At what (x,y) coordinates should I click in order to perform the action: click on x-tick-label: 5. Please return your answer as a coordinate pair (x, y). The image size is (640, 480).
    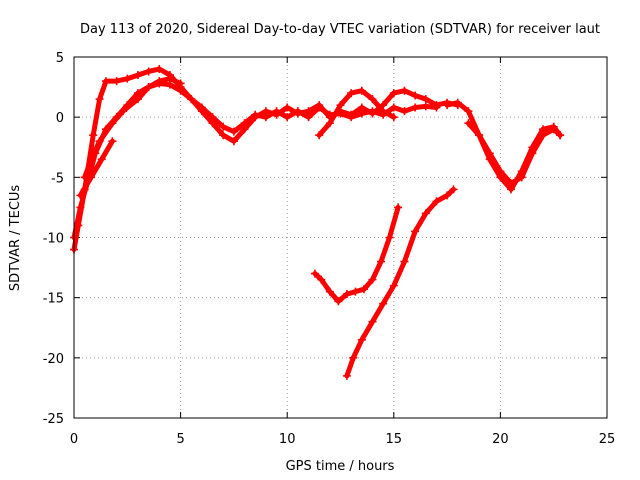
    Looking at the image, I should click on (180, 439).